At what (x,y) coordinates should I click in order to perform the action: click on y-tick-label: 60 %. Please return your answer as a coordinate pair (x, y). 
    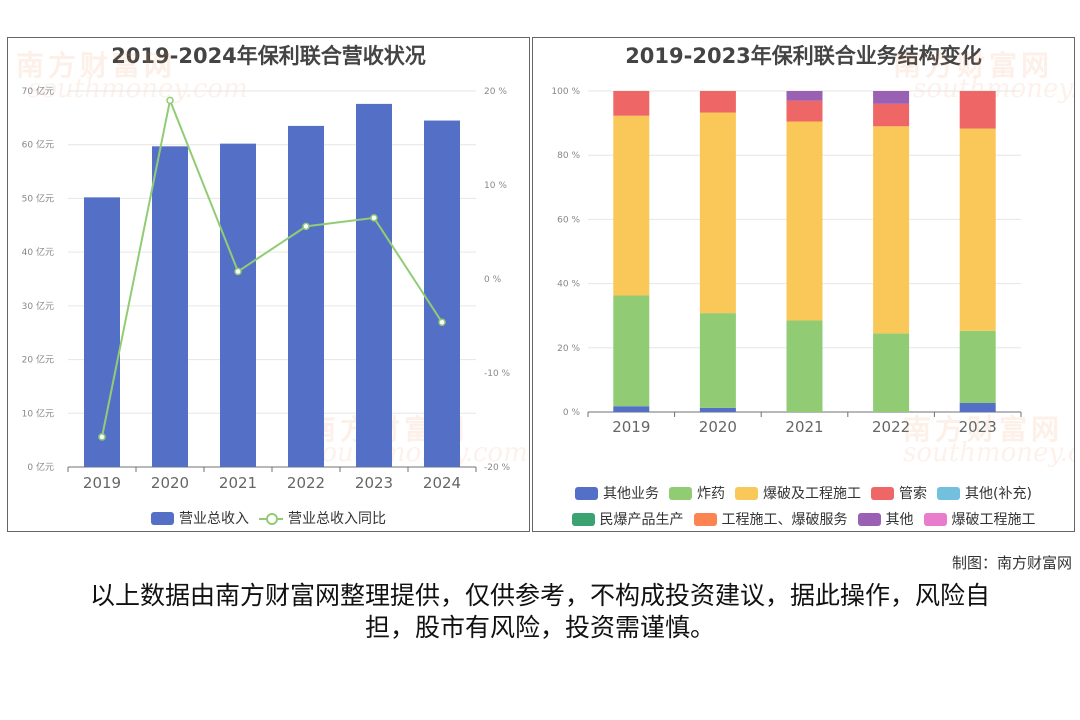
    Looking at the image, I should click on (568, 220).